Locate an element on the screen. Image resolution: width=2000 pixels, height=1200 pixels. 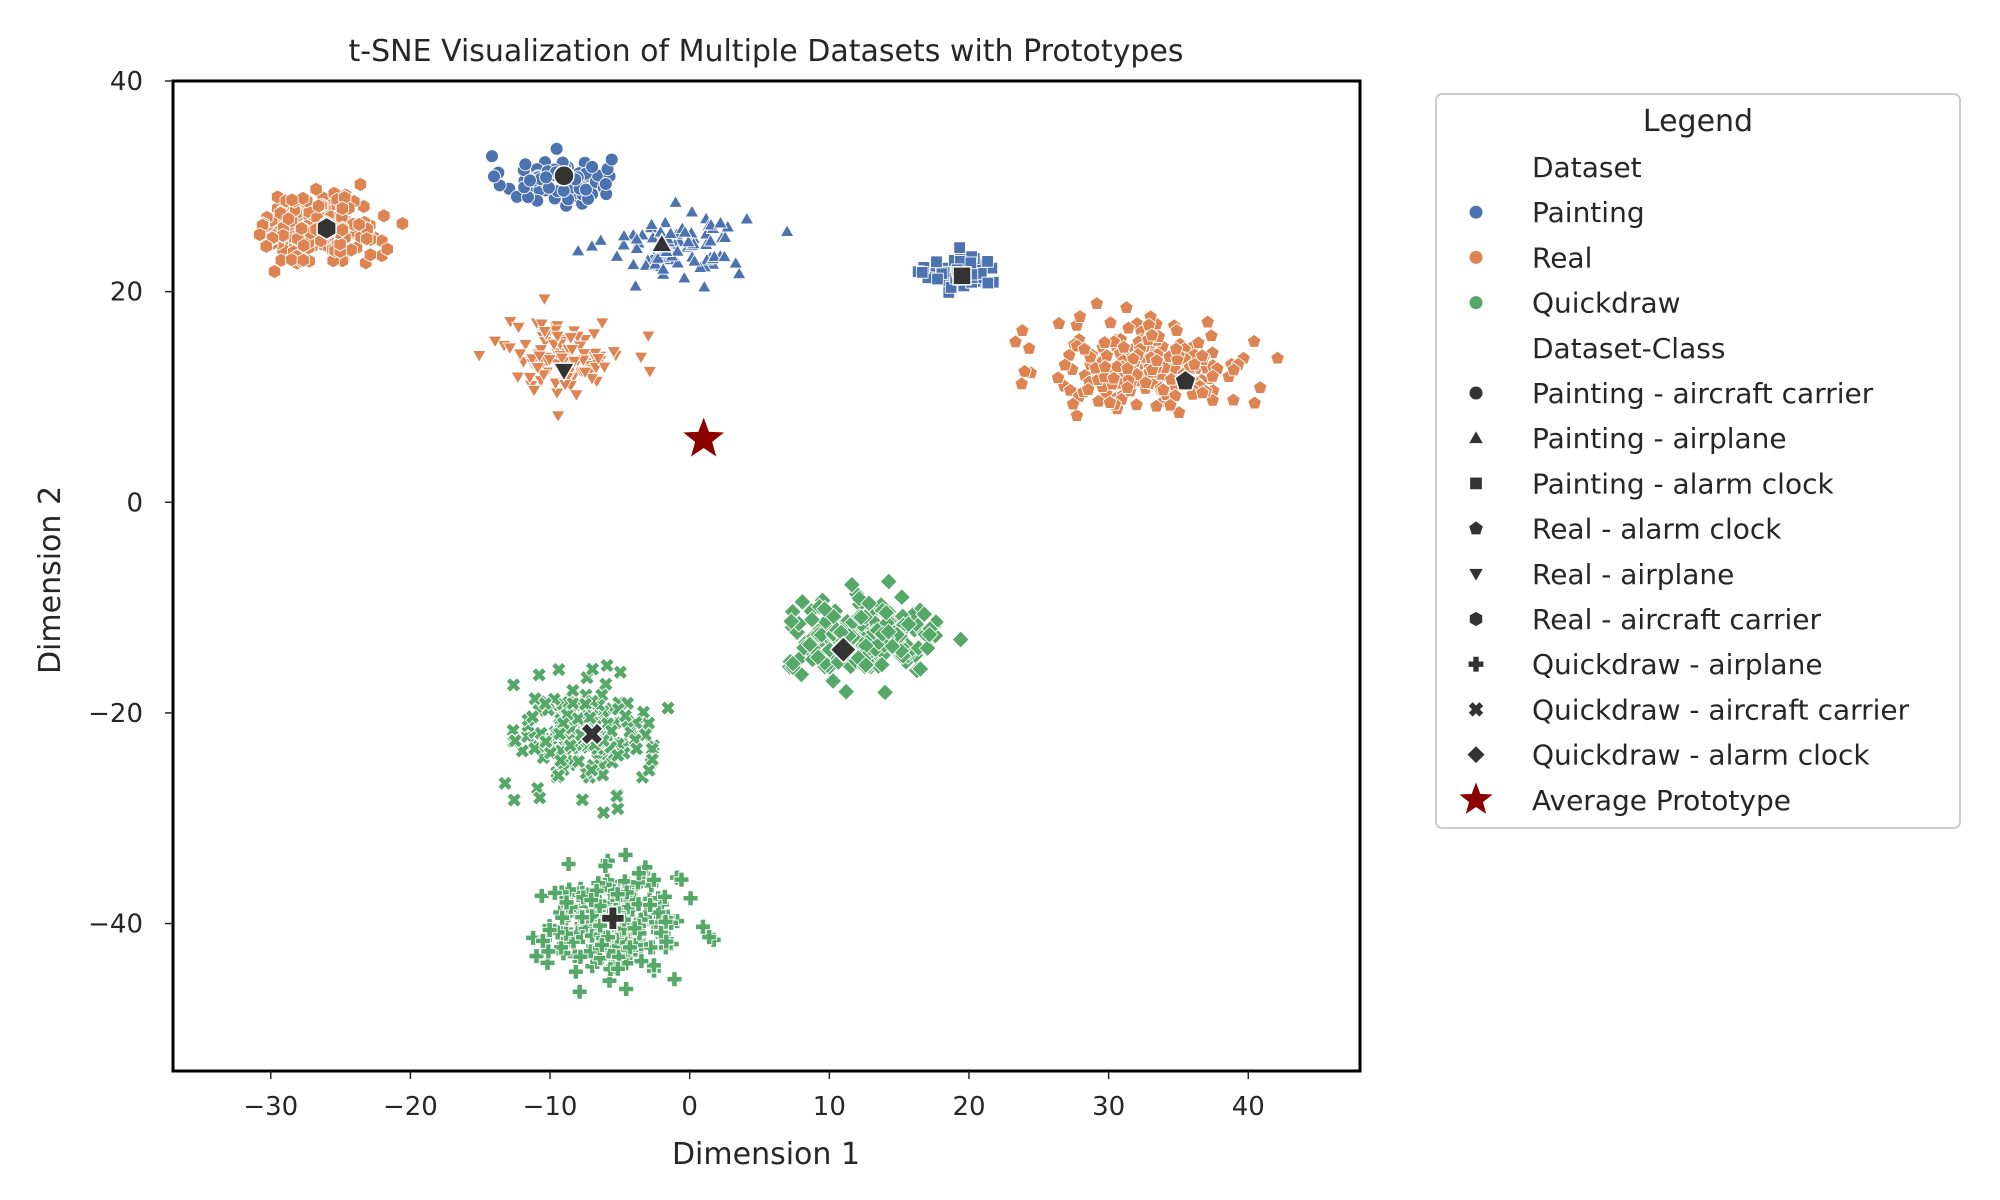
y-tick-label: −40 is located at coordinates (115, 925).